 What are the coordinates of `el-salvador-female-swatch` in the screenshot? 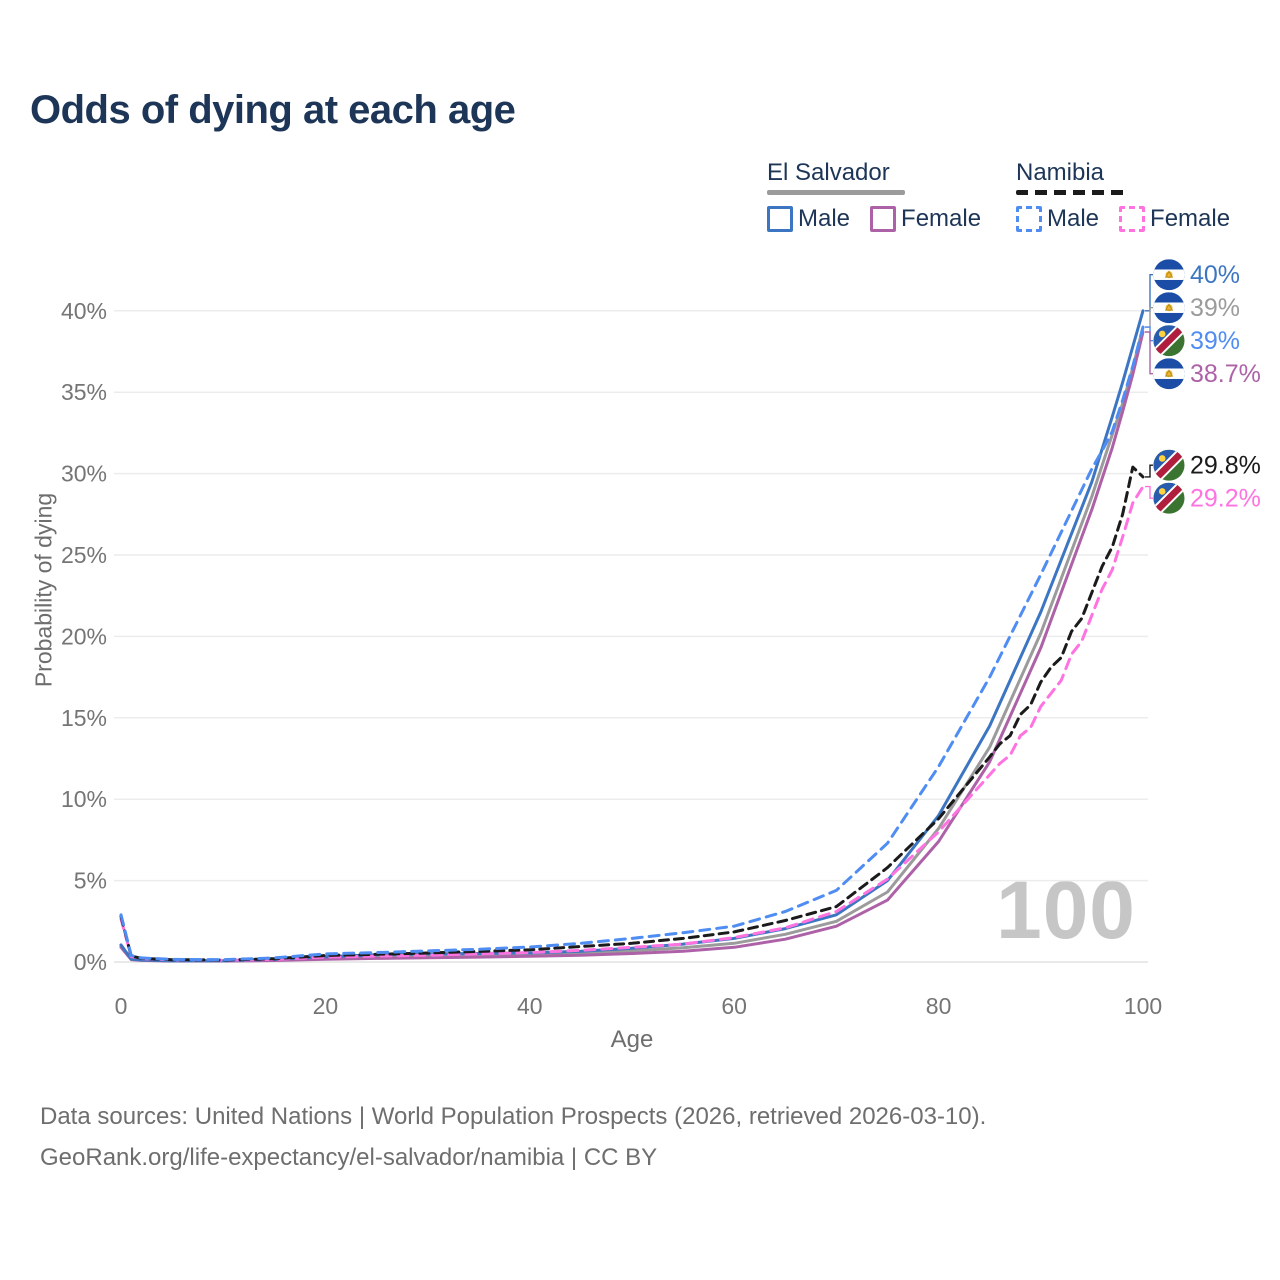 It's located at (883, 219).